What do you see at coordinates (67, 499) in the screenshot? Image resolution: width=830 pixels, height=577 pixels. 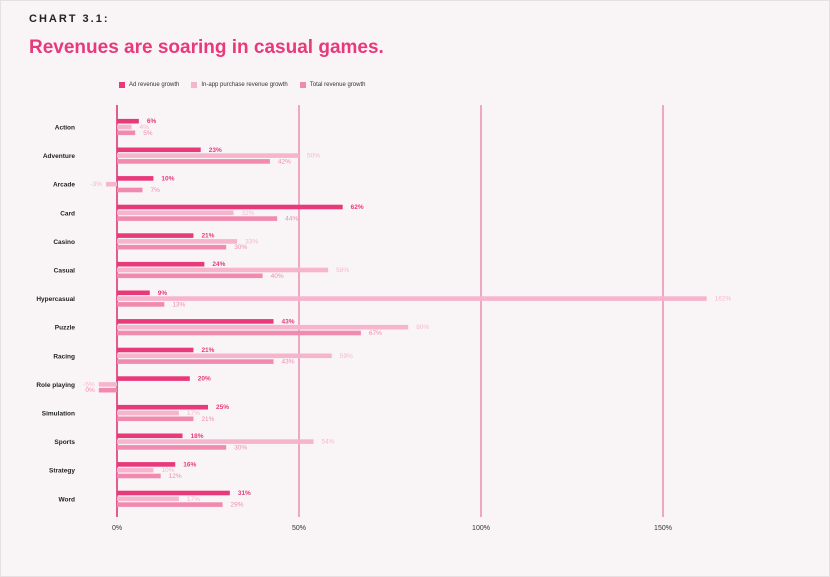 I see `category-label: Word` at bounding box center [67, 499].